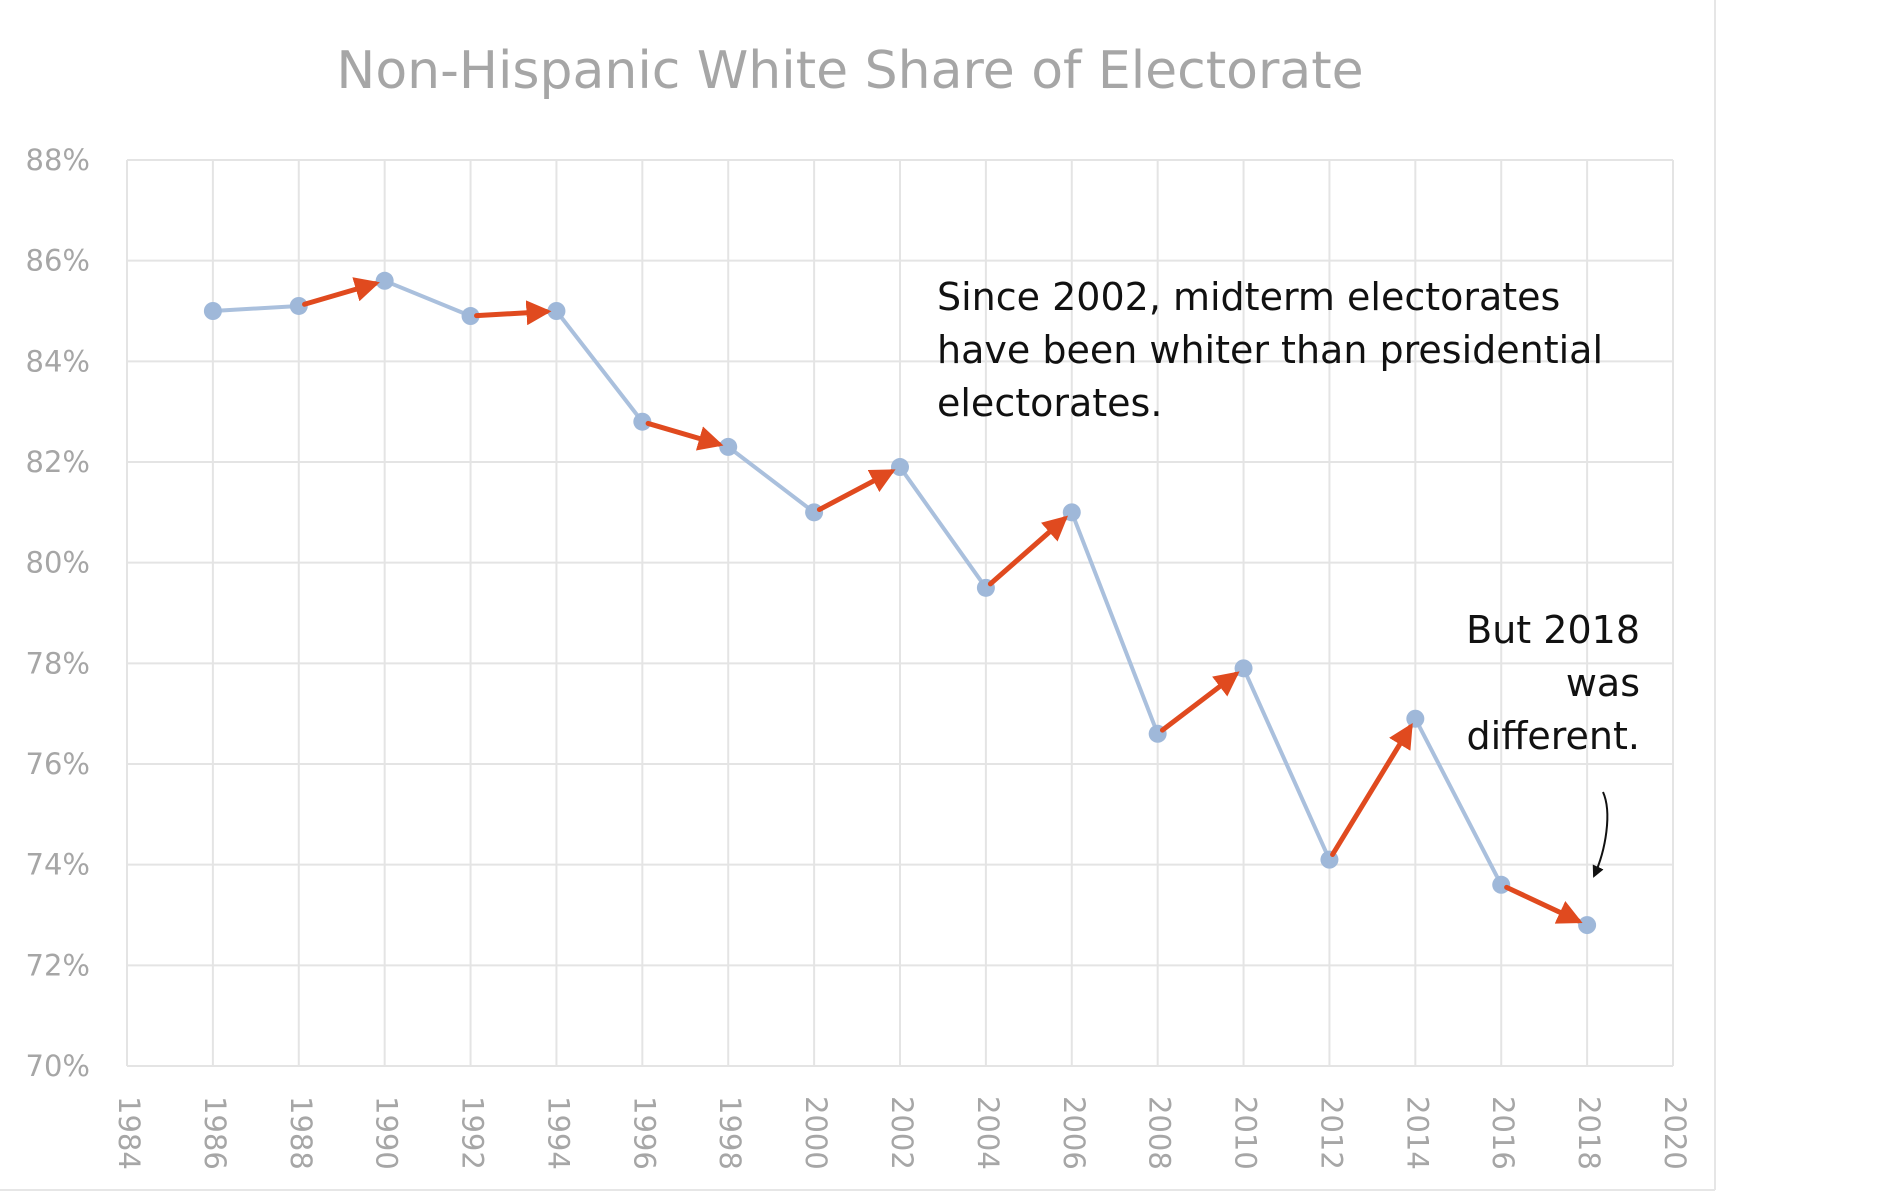  What do you see at coordinates (387, 1133) in the screenshot?
I see `x-tick-label: 1990` at bounding box center [387, 1133].